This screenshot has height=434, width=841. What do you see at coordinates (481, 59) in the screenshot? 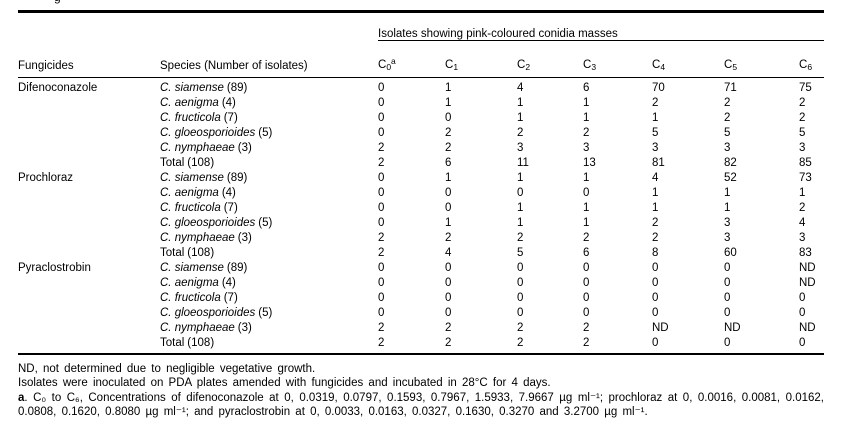
I see `column-header-c1: C1` at bounding box center [481, 59].